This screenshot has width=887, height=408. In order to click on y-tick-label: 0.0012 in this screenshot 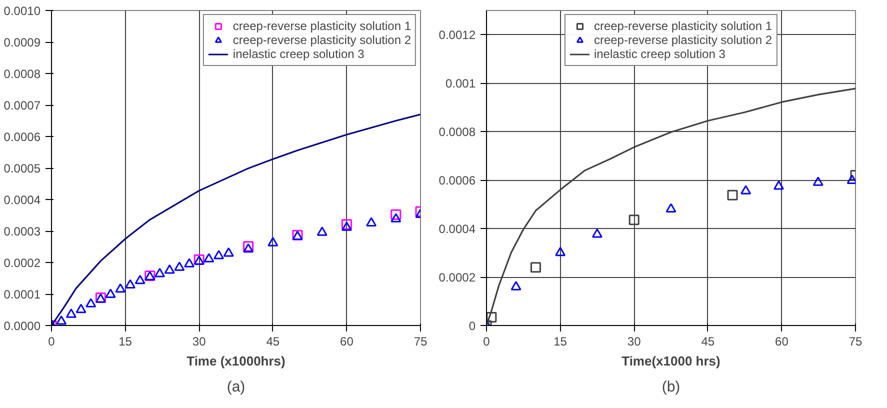, I will do `click(457, 35)`.